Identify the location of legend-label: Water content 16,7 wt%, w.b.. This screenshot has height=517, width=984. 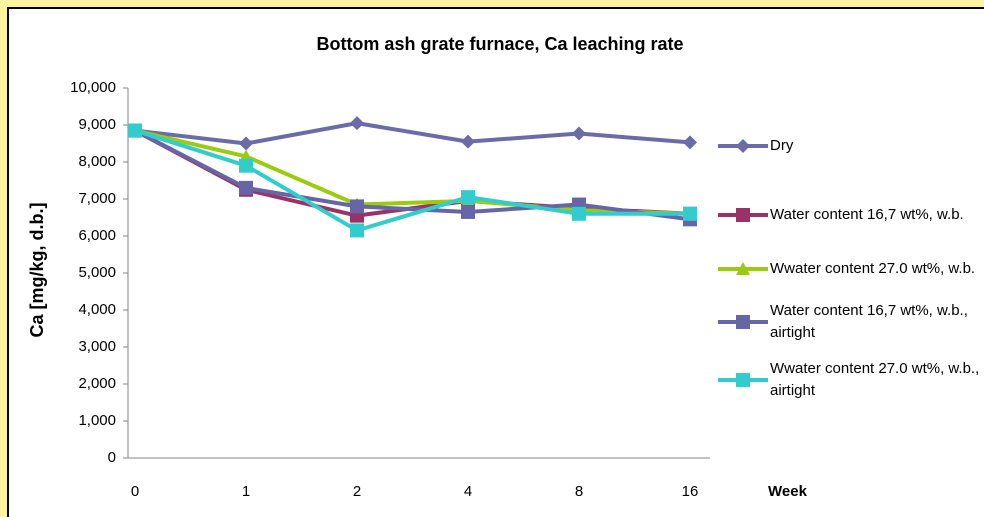
(867, 214).